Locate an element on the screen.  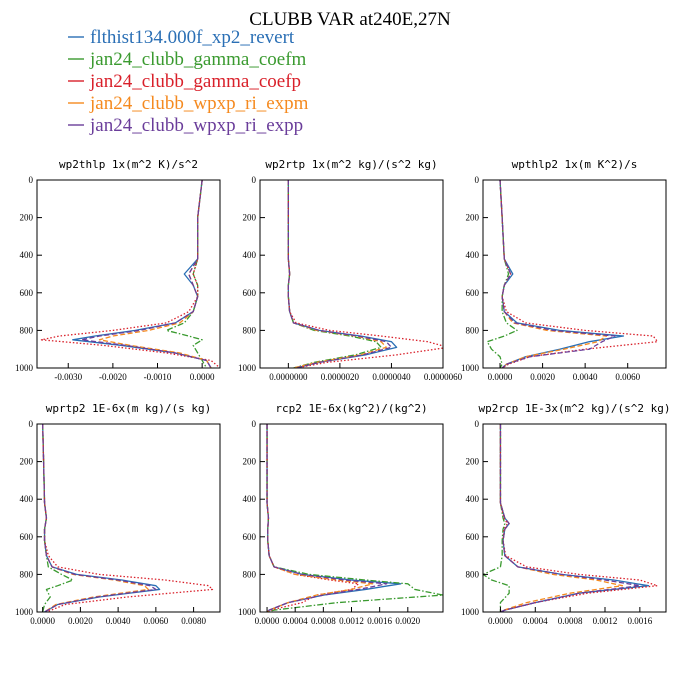
panel-title: wprtp2 1E-6x(m kg)/(s kg) is located at coordinates (129, 408).